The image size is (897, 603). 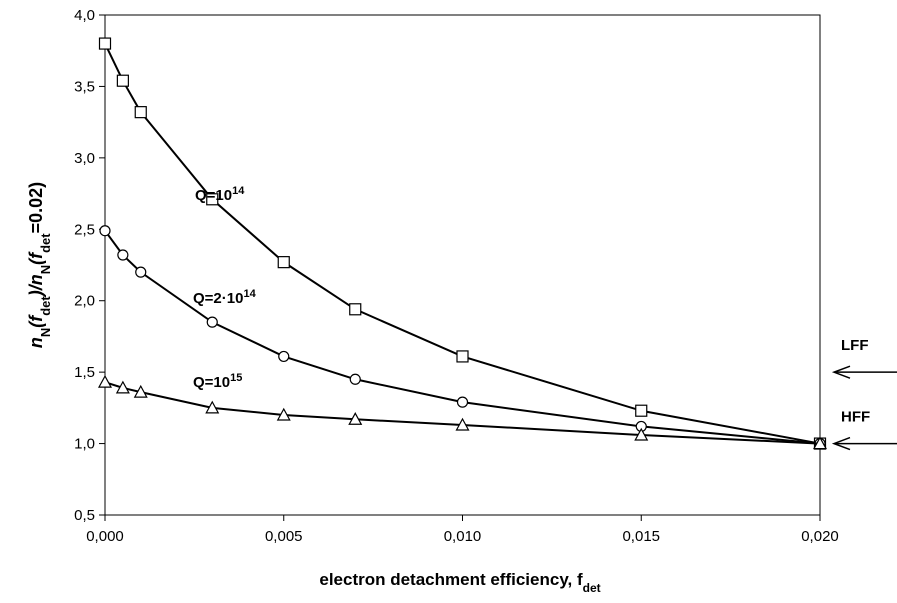 I want to click on series-label-text: Q=2·10, so click(x=218, y=298).